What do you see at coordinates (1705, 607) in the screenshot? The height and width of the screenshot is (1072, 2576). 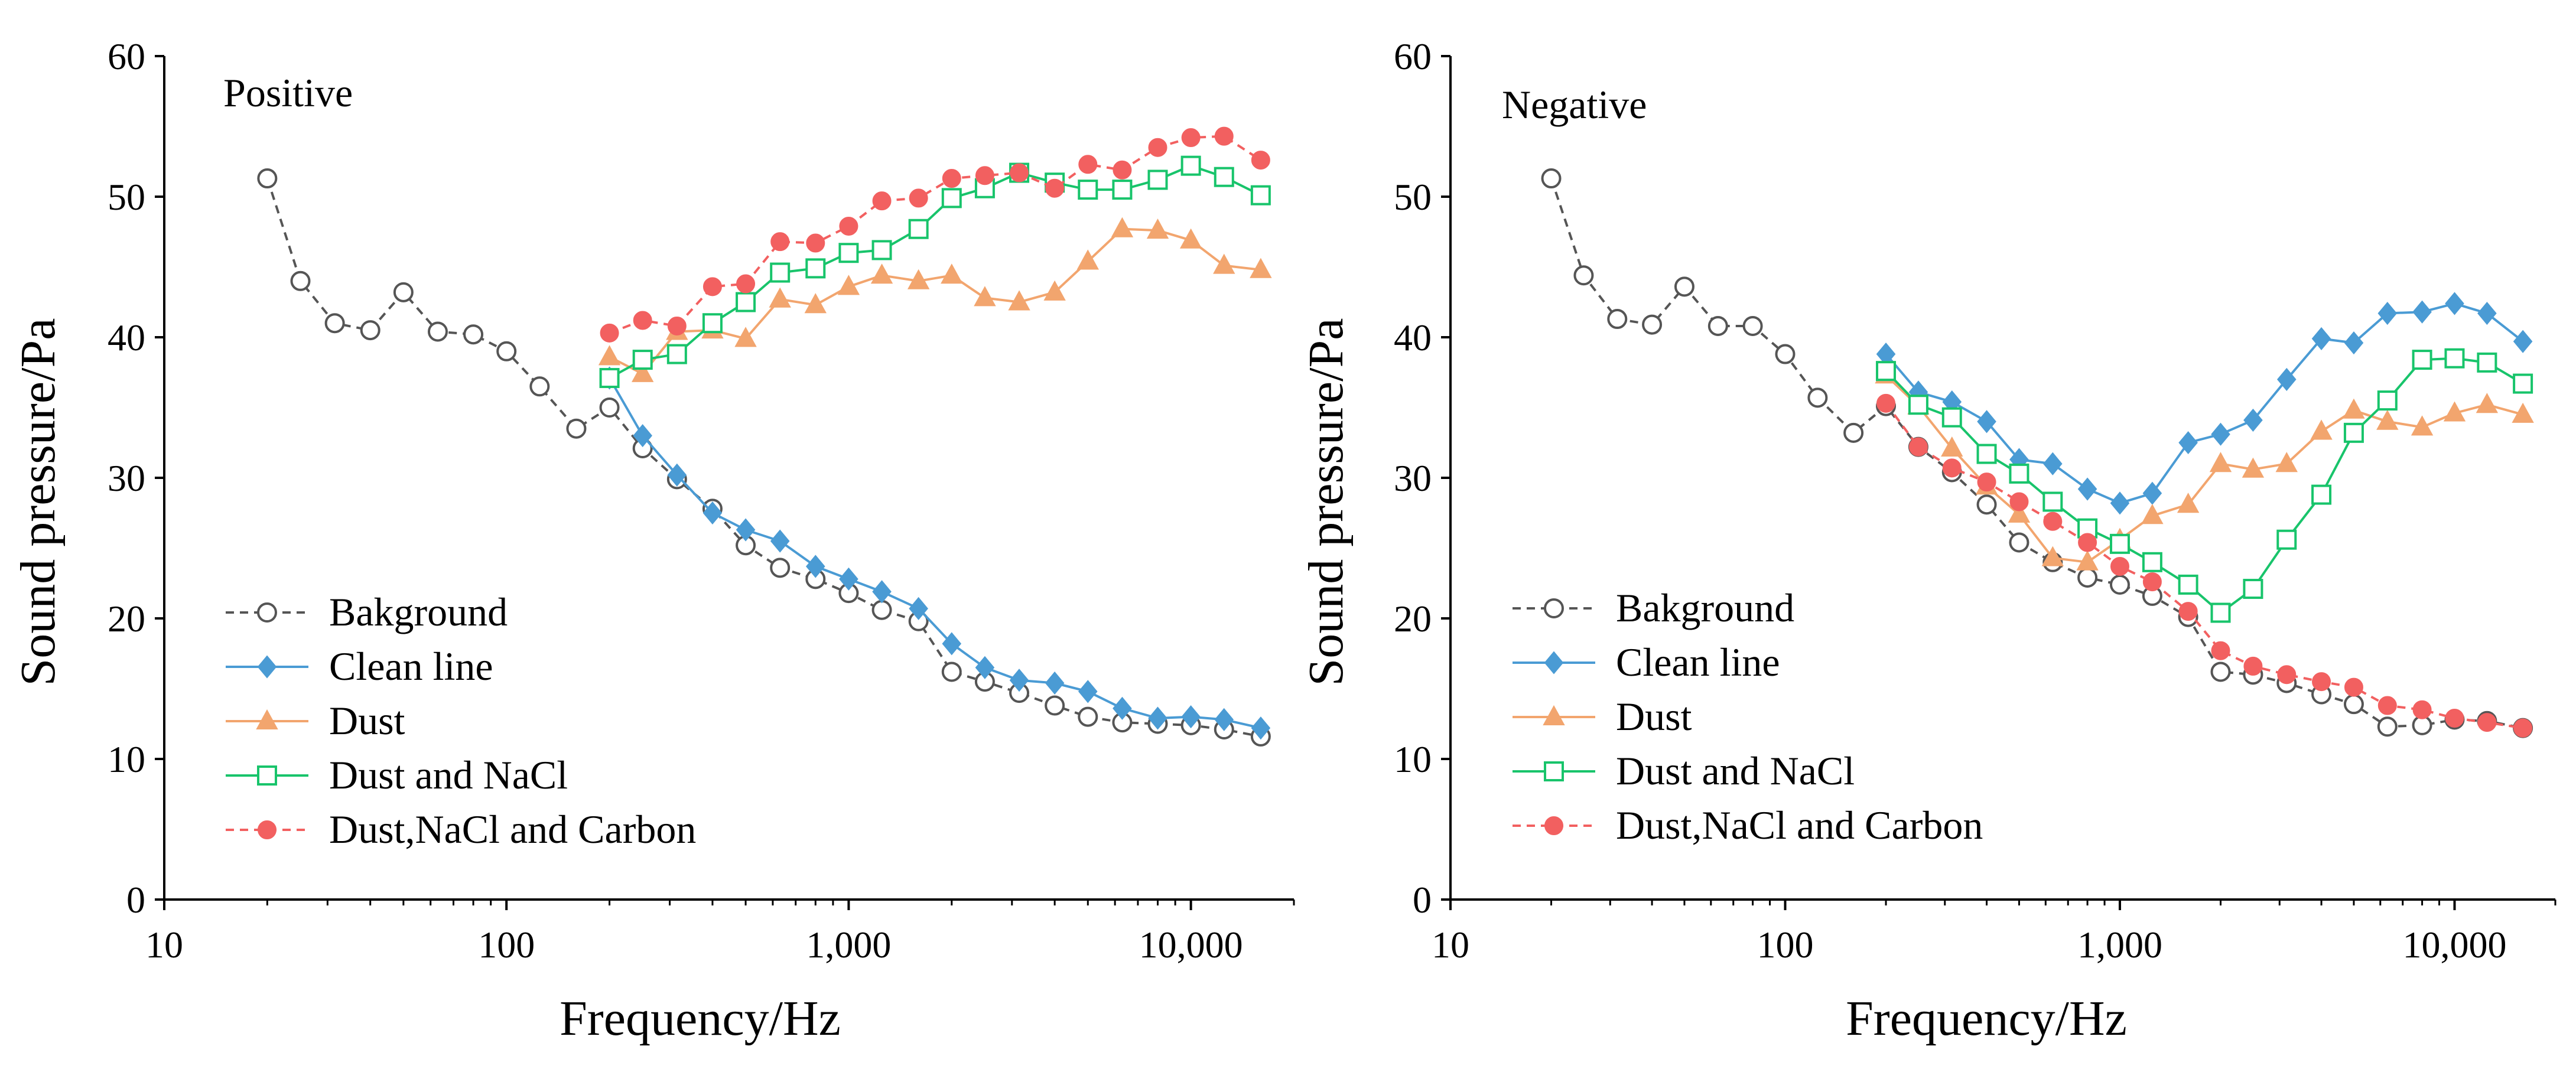 I see `legend-label: Bakground` at bounding box center [1705, 607].